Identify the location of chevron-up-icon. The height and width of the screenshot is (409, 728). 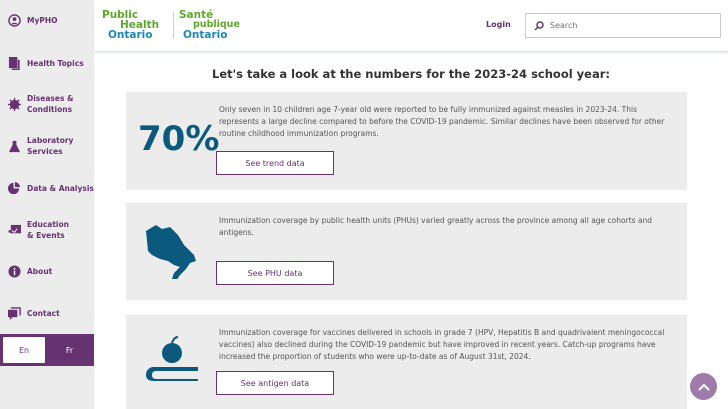
(703, 387).